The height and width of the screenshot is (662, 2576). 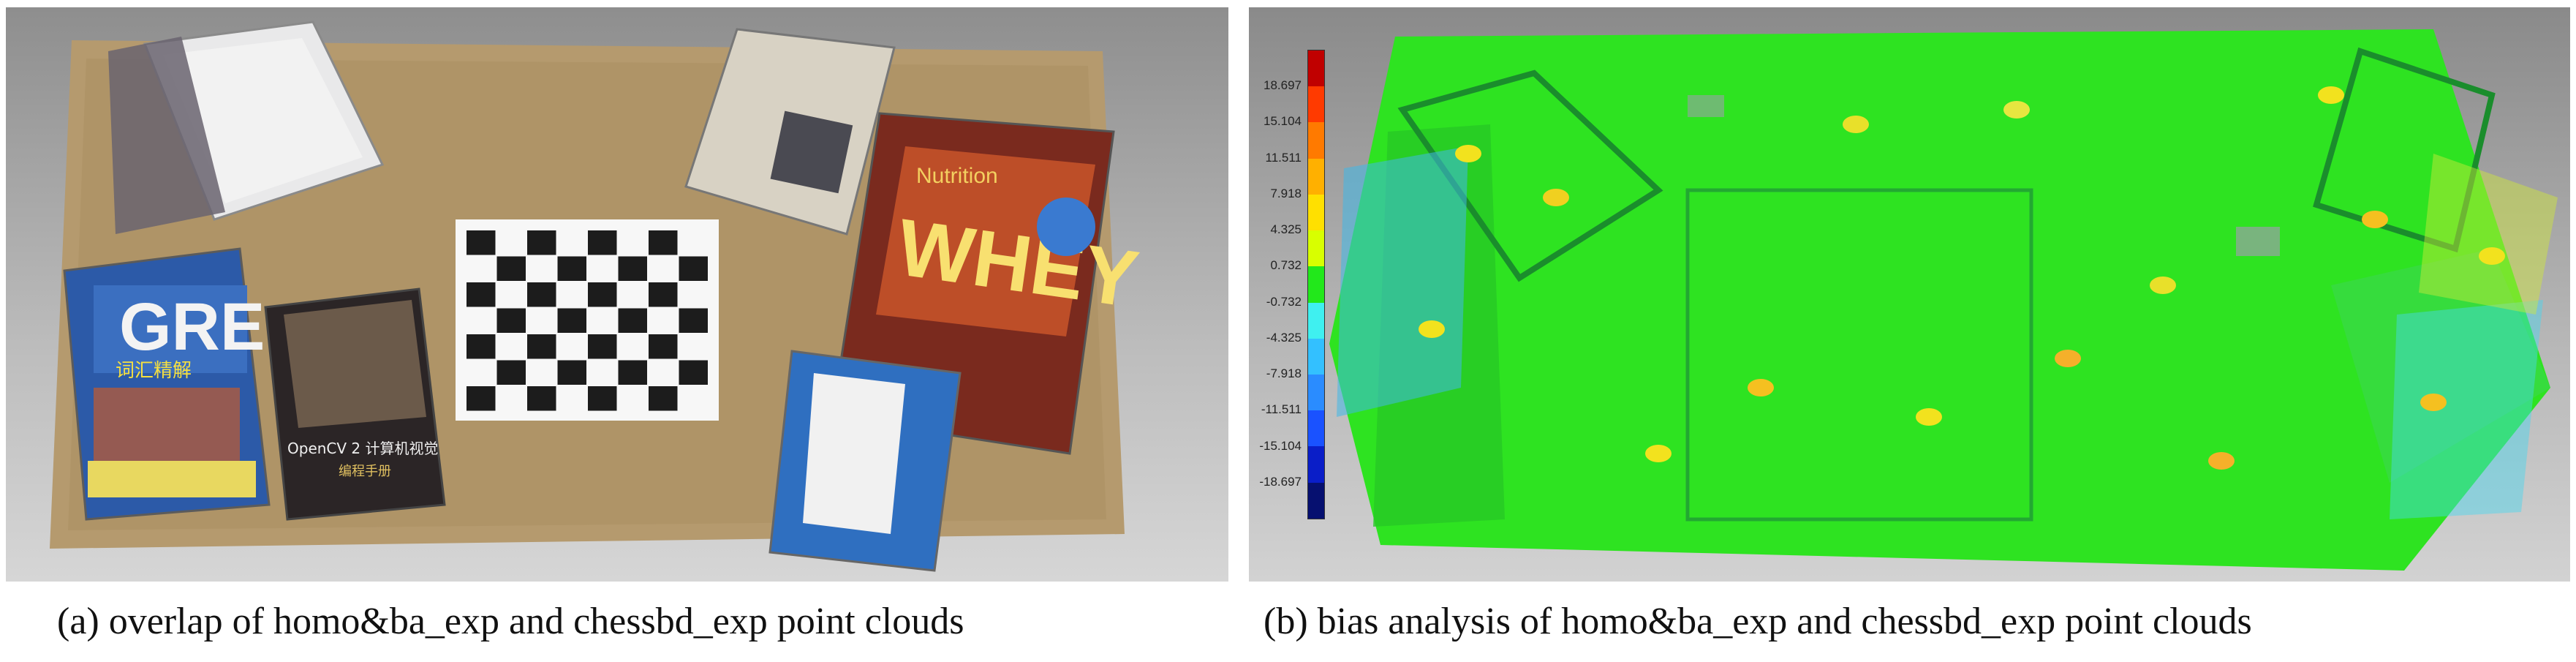 What do you see at coordinates (957, 176) in the screenshot?
I see `whey-top-text: Nutrition` at bounding box center [957, 176].